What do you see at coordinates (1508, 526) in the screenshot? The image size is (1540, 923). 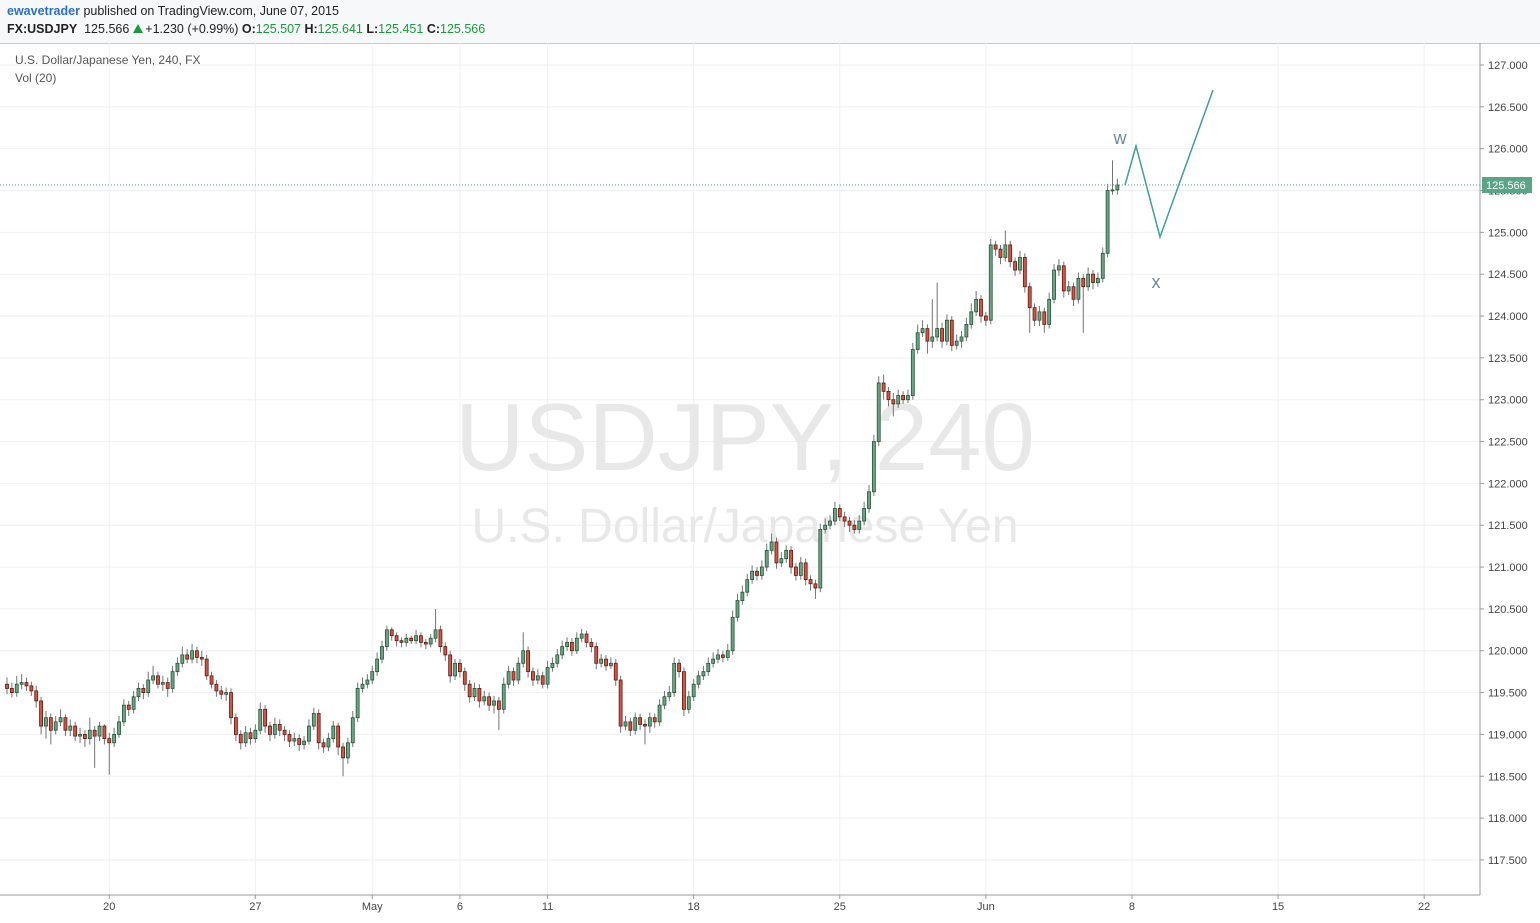 I see `y-tick-label: 121.500` at bounding box center [1508, 526].